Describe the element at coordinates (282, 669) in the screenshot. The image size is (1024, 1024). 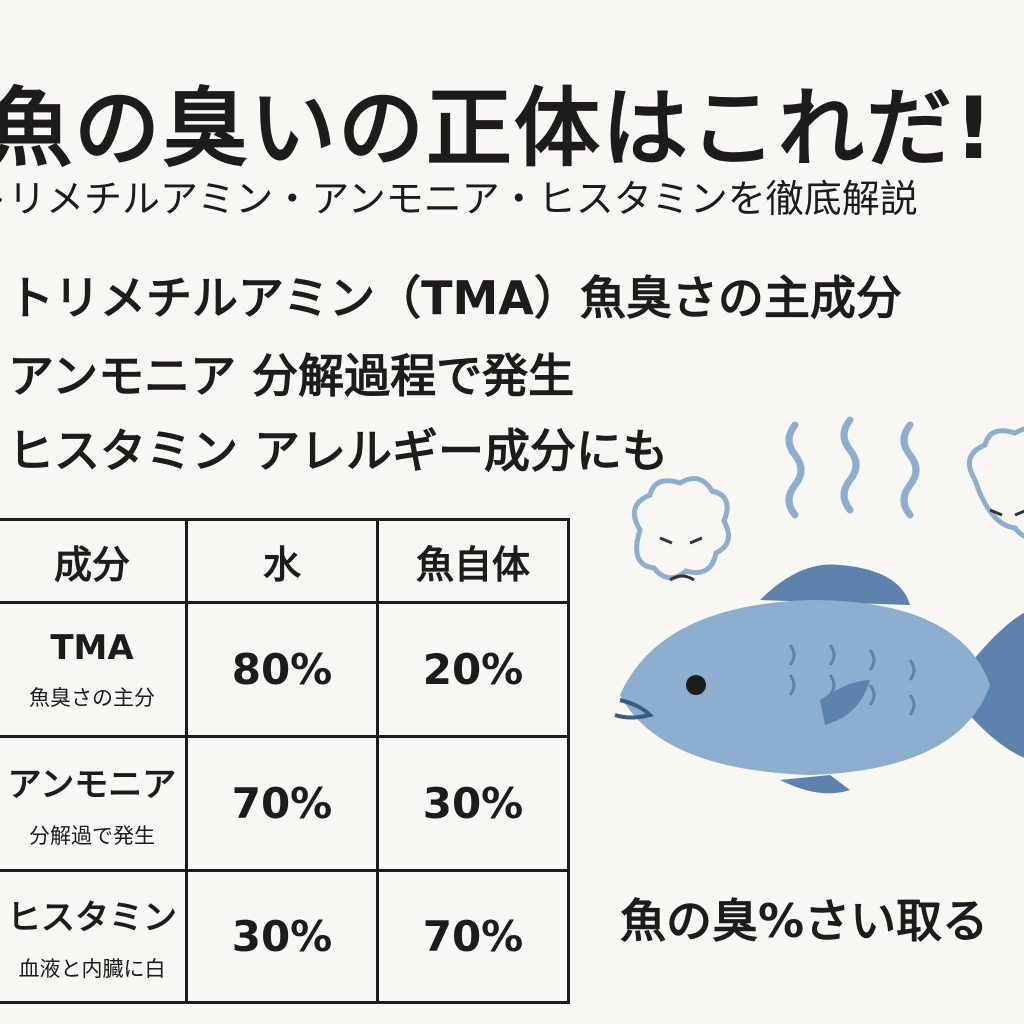
I see `cell-water: 80%` at that location.